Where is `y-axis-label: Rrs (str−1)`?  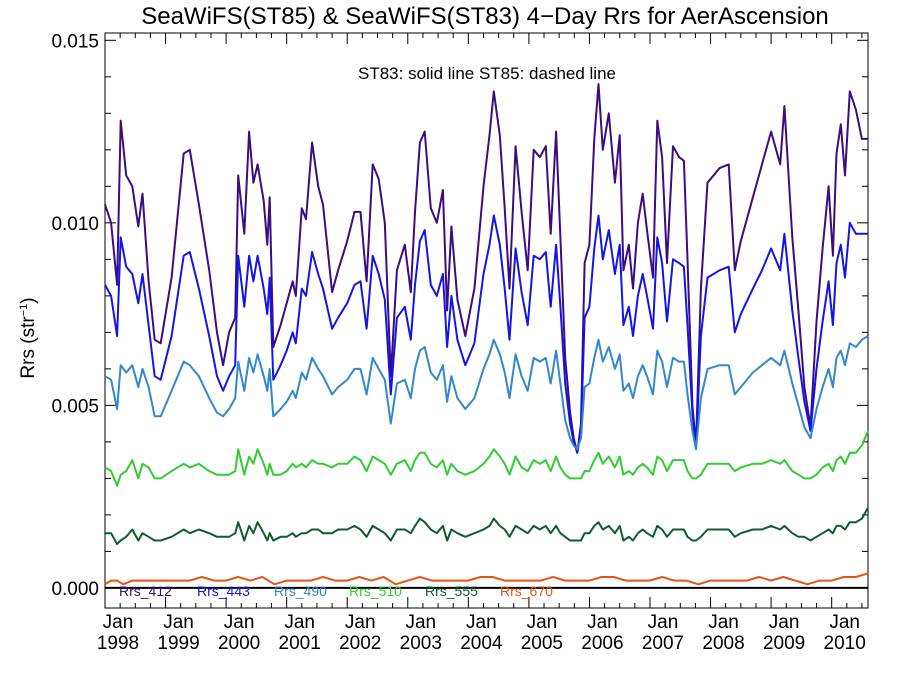 y-axis-label: Rrs (str−1) is located at coordinates (28, 337).